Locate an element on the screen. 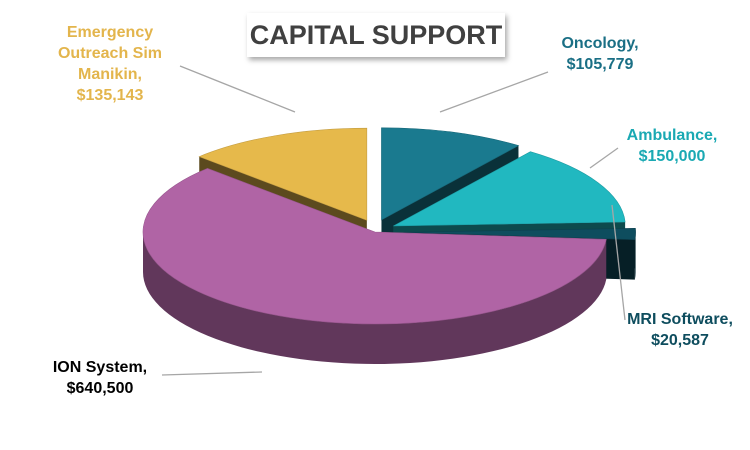 The image size is (750, 450). data-label: ION System, $640,500 is located at coordinates (100, 378).